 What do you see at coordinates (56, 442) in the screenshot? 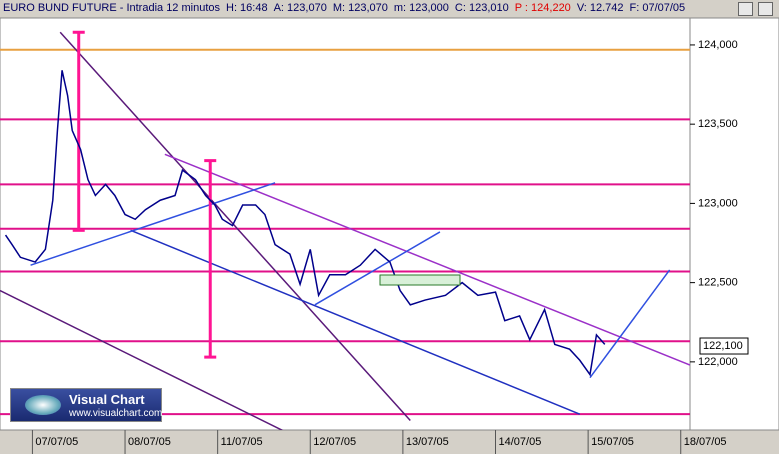
I see `x-tick-label: 07/07/05` at bounding box center [56, 442].